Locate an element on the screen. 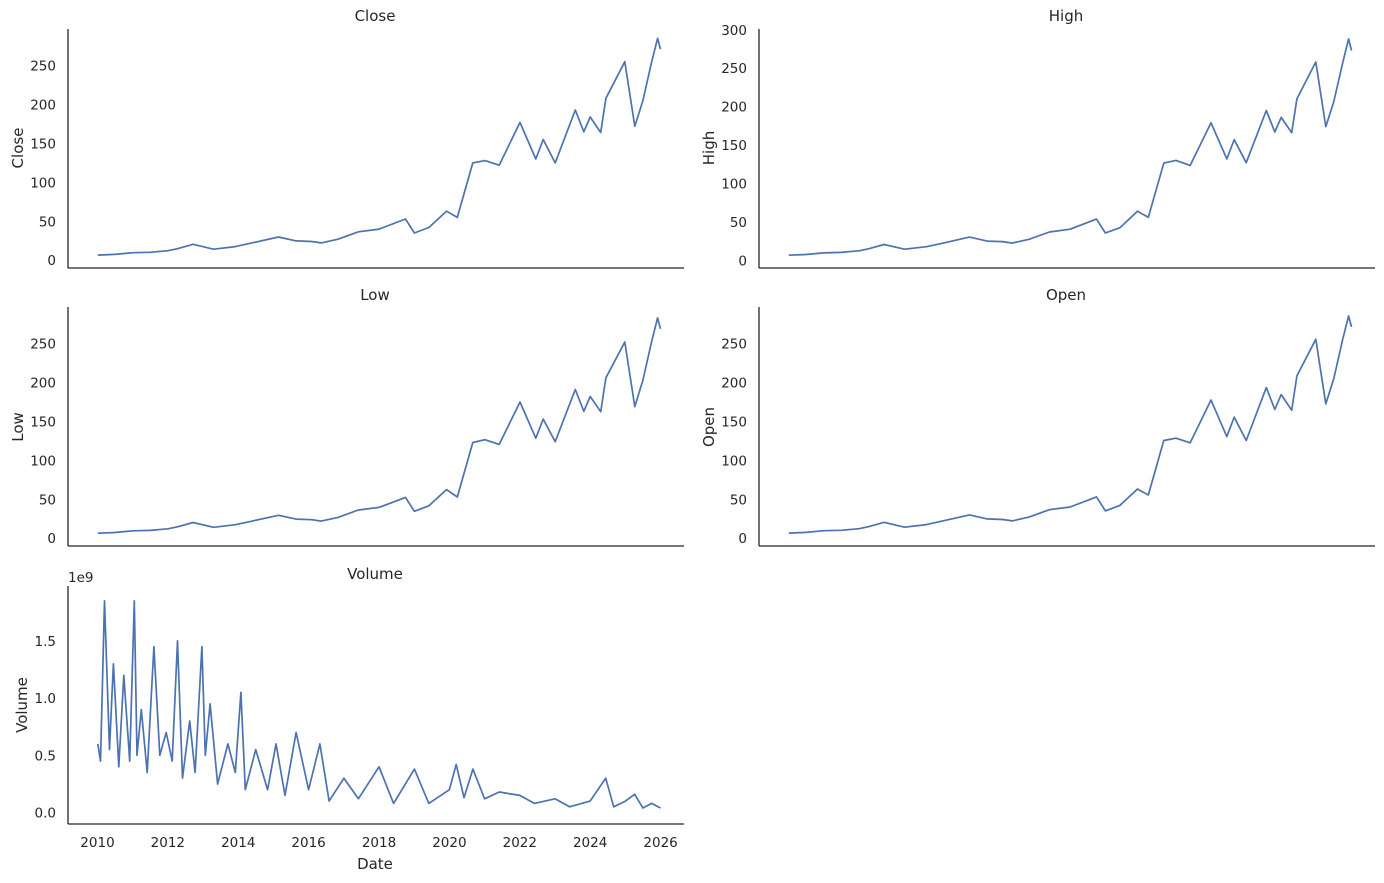 This screenshot has width=1384, height=883. volume-series-line is located at coordinates (378, 704).